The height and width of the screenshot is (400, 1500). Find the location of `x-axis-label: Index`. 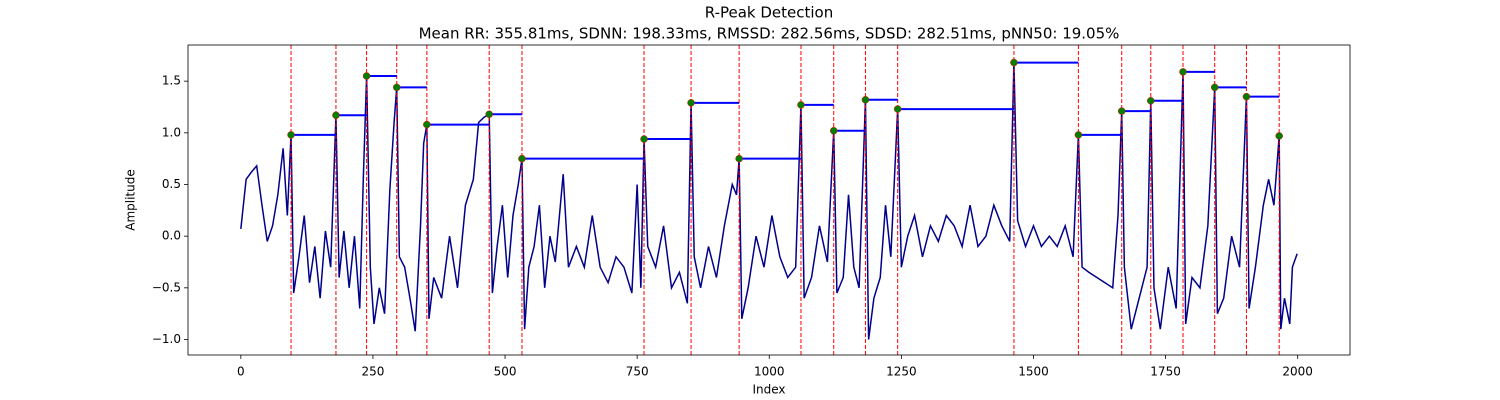

x-axis-label: Index is located at coordinates (768, 390).